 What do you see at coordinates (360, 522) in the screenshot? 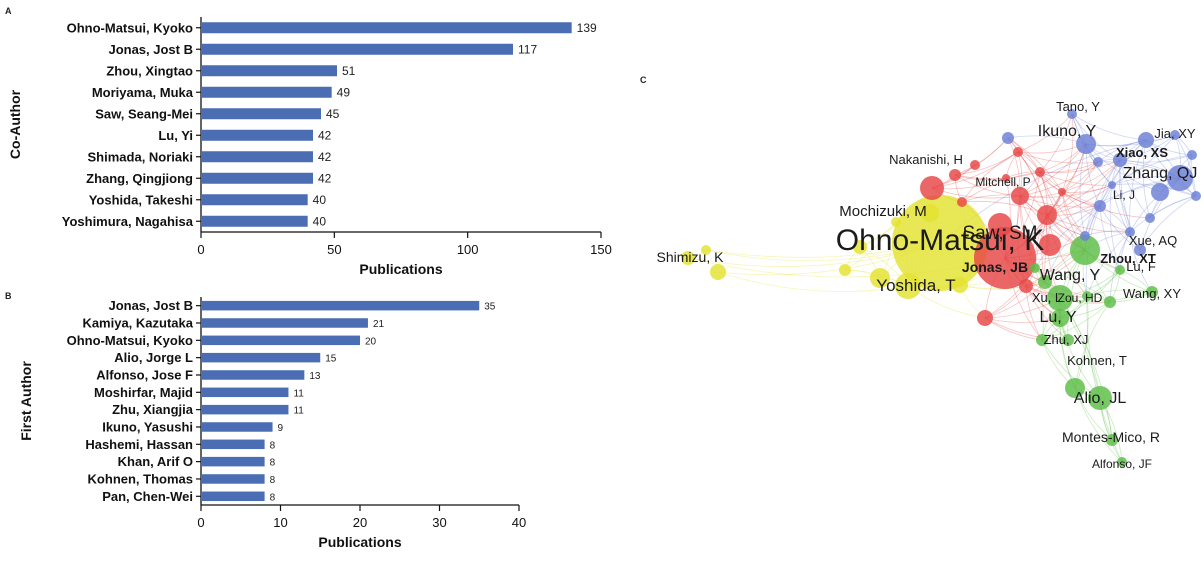
I see `x-tick-label: 20` at bounding box center [360, 522].